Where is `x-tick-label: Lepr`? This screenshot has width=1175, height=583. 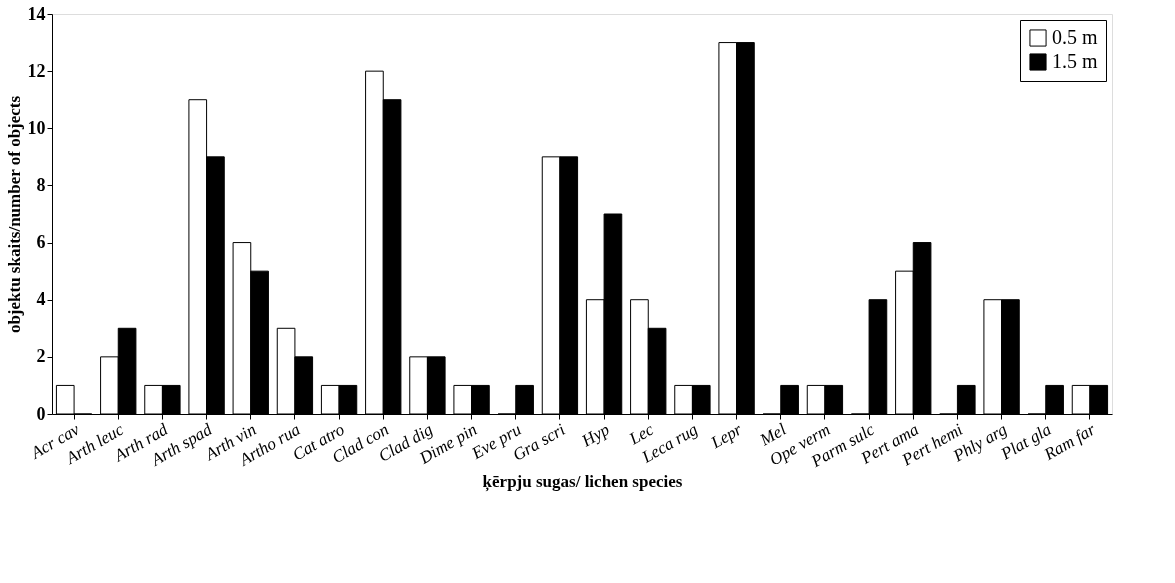 x-tick-label: Lepr is located at coordinates (726, 436).